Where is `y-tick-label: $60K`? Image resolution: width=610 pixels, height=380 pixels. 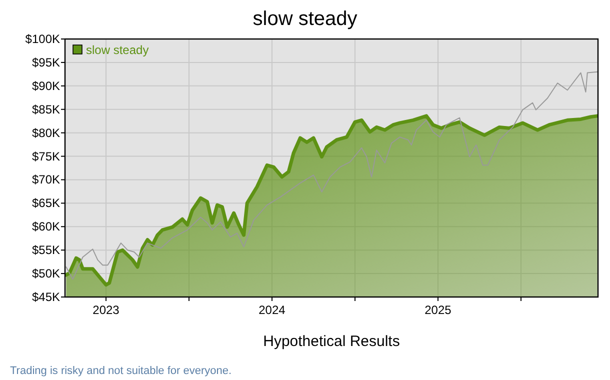
y-tick-label: $60K is located at coordinates (46, 227).